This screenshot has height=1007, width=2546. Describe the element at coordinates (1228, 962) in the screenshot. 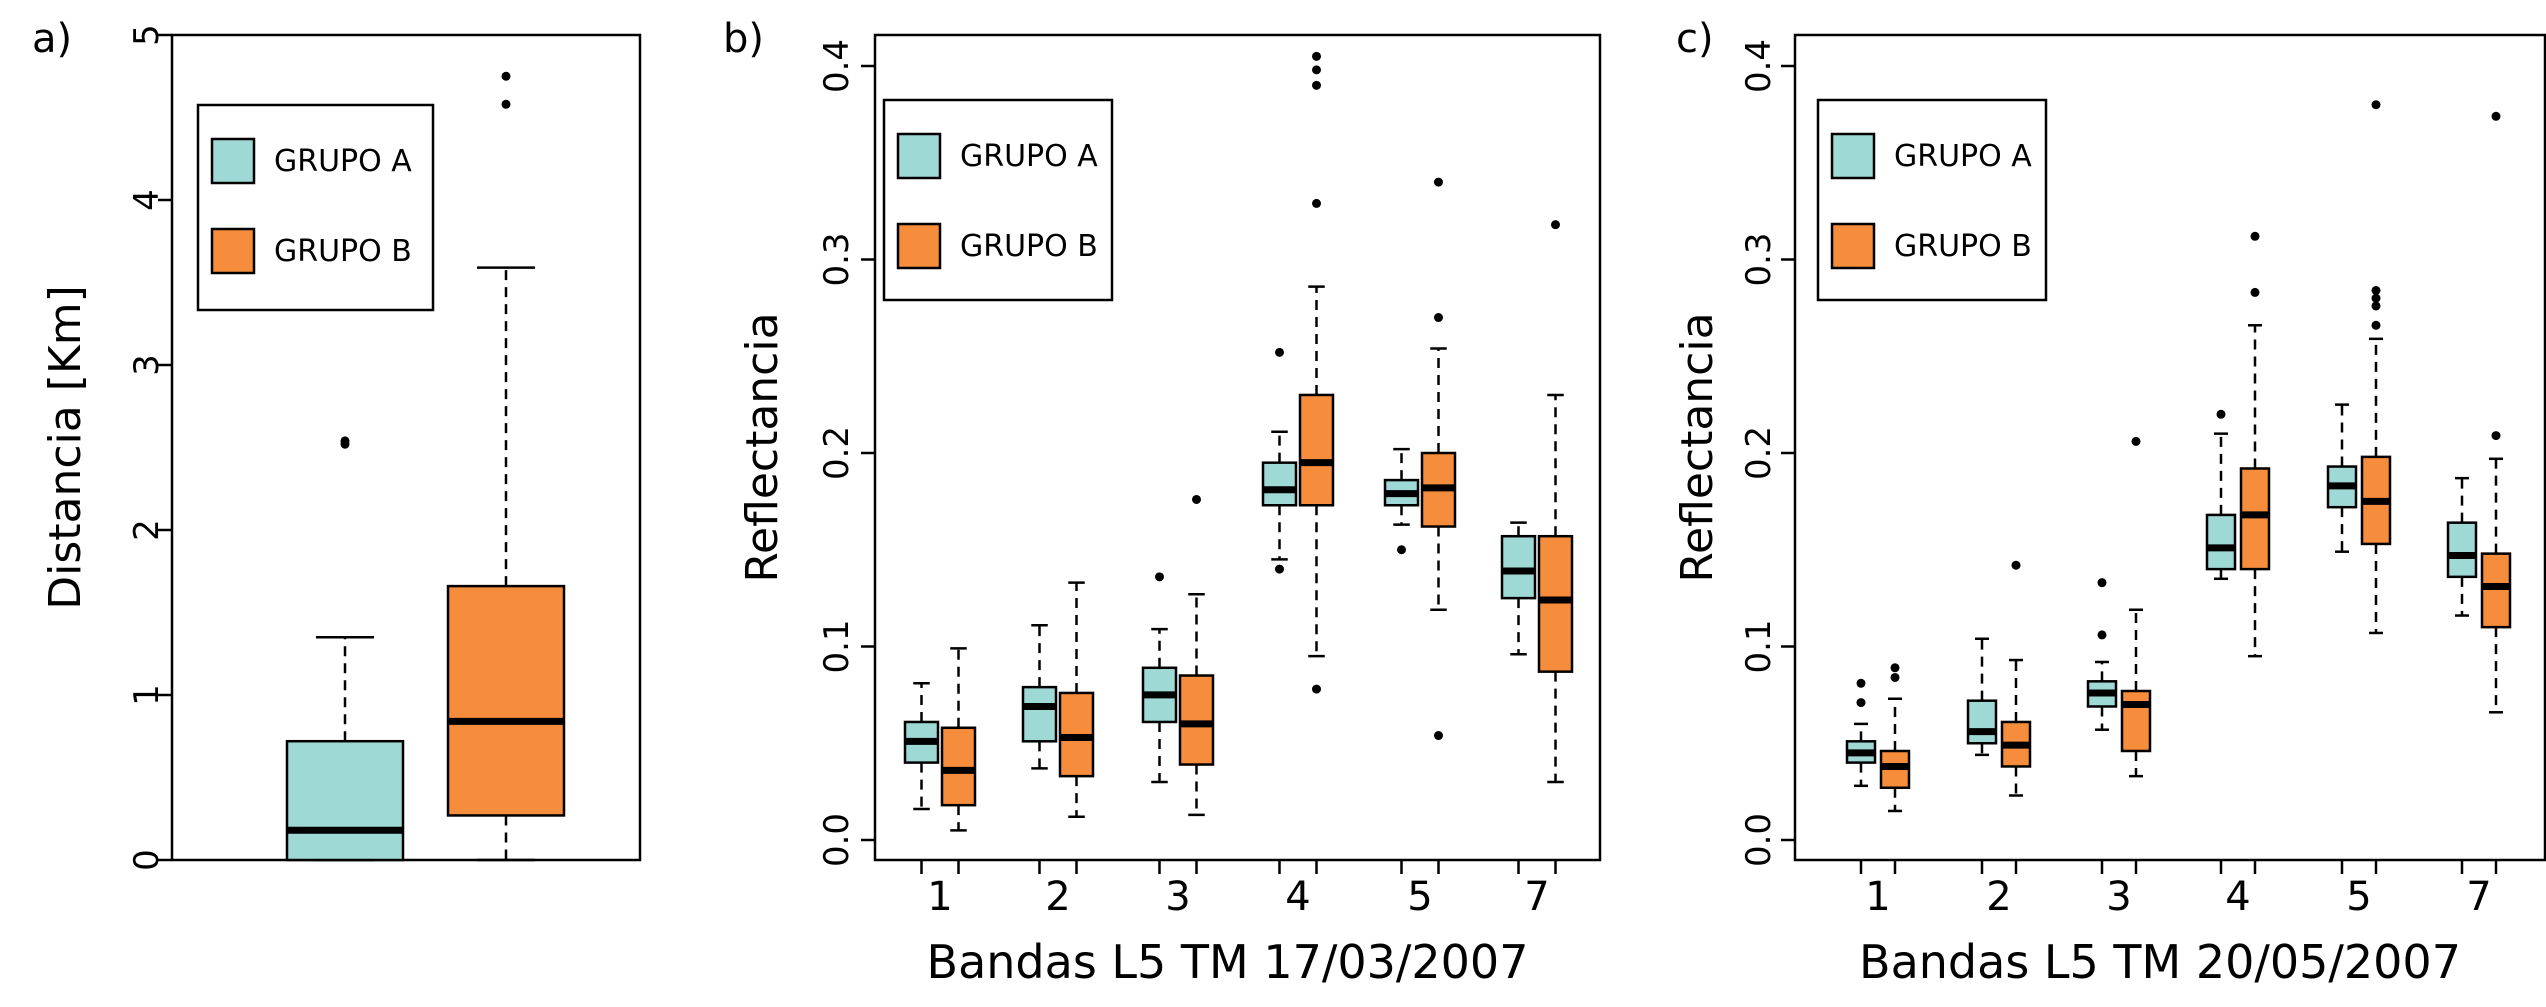

I see `x-axis-label: Bandas L5 TM 17/03/2007` at that location.